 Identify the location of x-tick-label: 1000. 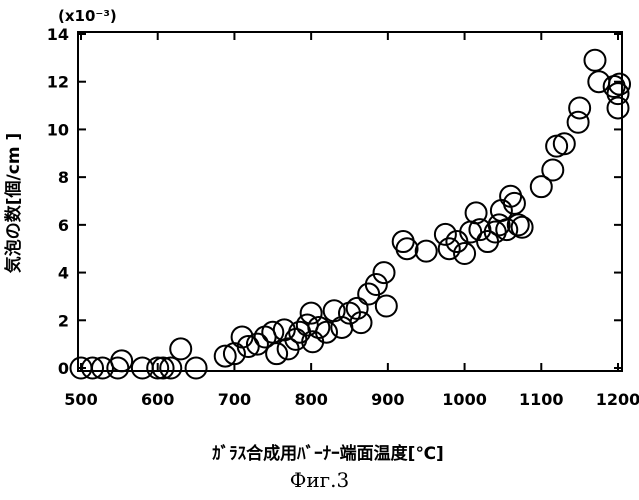
(464, 399).